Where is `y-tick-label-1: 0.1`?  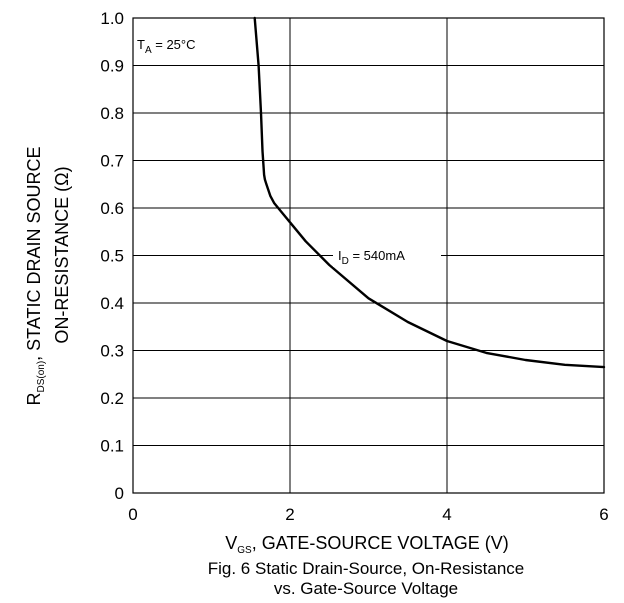 y-tick-label-1: 0.1 is located at coordinates (112, 446).